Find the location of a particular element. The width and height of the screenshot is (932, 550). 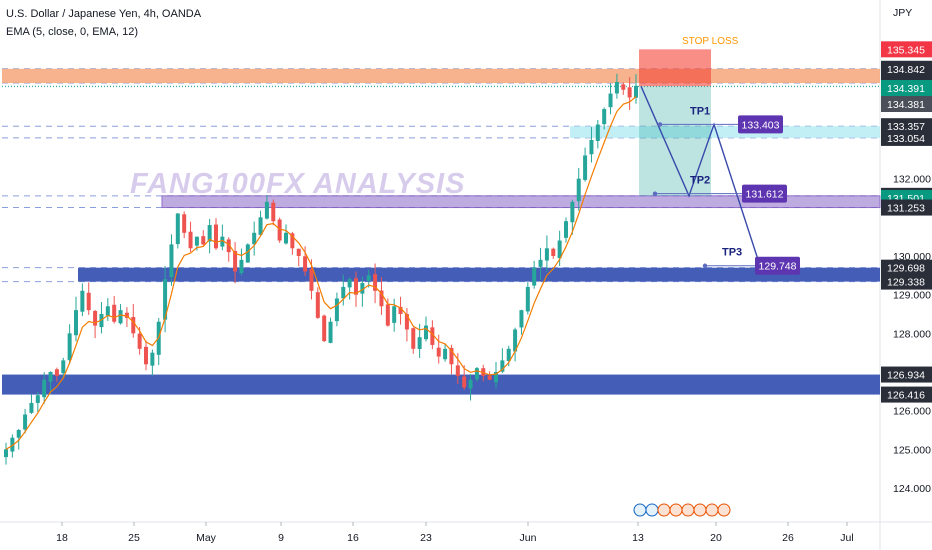

time-axis-label: 23 is located at coordinates (426, 538).